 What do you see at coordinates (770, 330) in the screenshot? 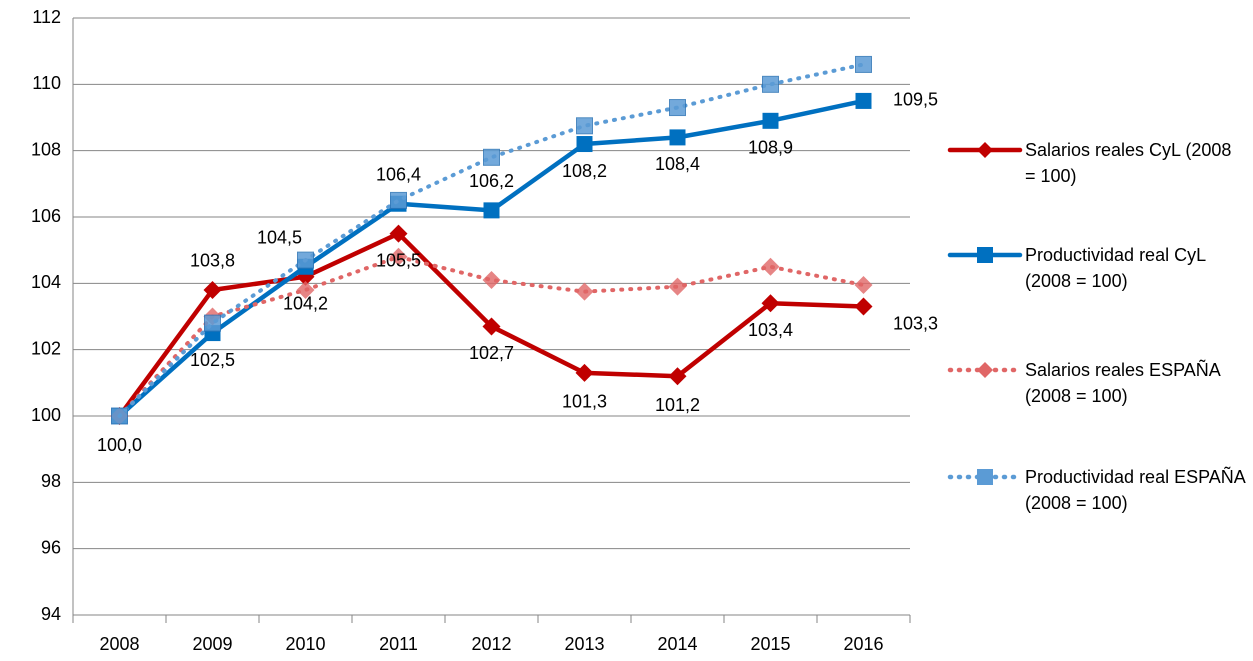
I see `data-label: 103,4` at bounding box center [770, 330].